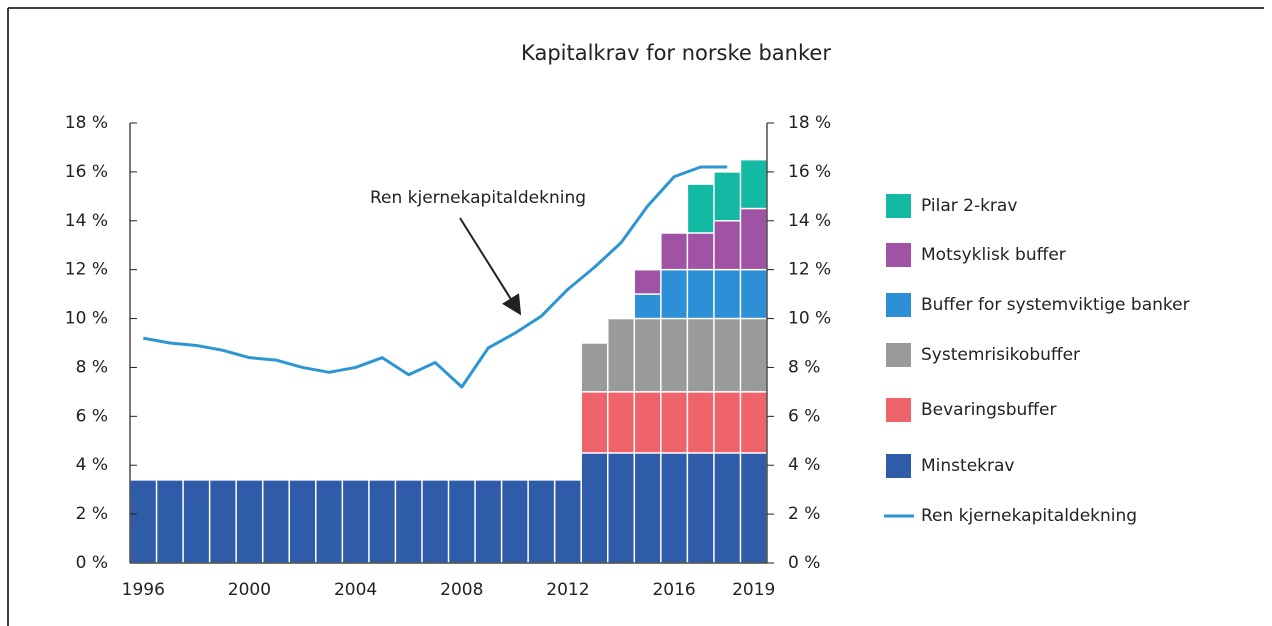 The height and width of the screenshot is (626, 1272). What do you see at coordinates (92, 416) in the screenshot?
I see `y-tick-label: 6 %` at bounding box center [92, 416].